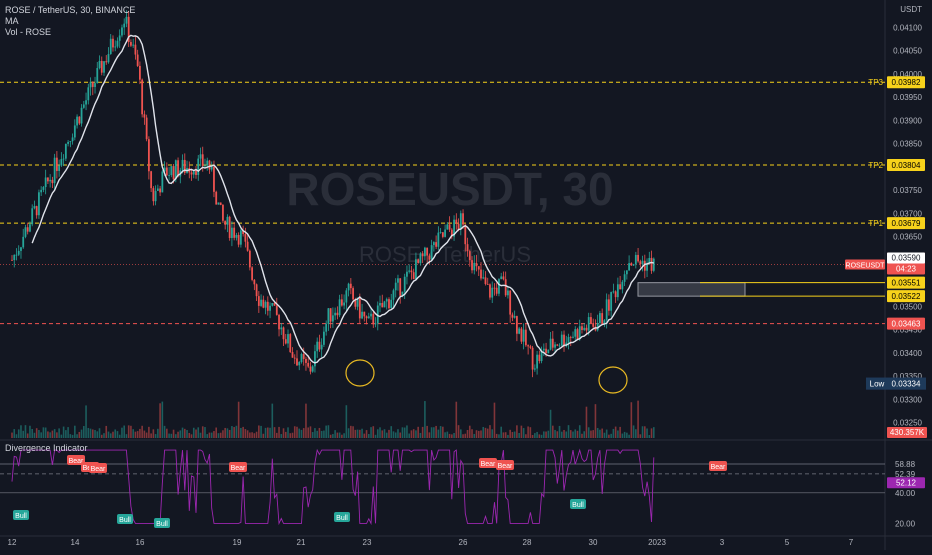  What do you see at coordinates (906, 223) in the screenshot?
I see `tp1-price-text: 0.03679` at bounding box center [906, 223].